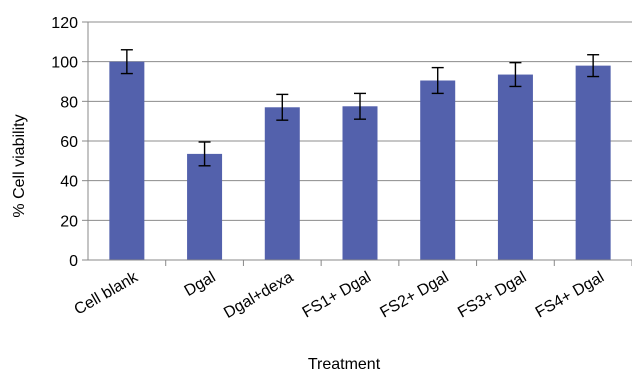 Image resolution: width=632 pixels, height=374 pixels. What do you see at coordinates (414, 295) in the screenshot?
I see `x-tick-label: FS2+ Dgal` at bounding box center [414, 295].